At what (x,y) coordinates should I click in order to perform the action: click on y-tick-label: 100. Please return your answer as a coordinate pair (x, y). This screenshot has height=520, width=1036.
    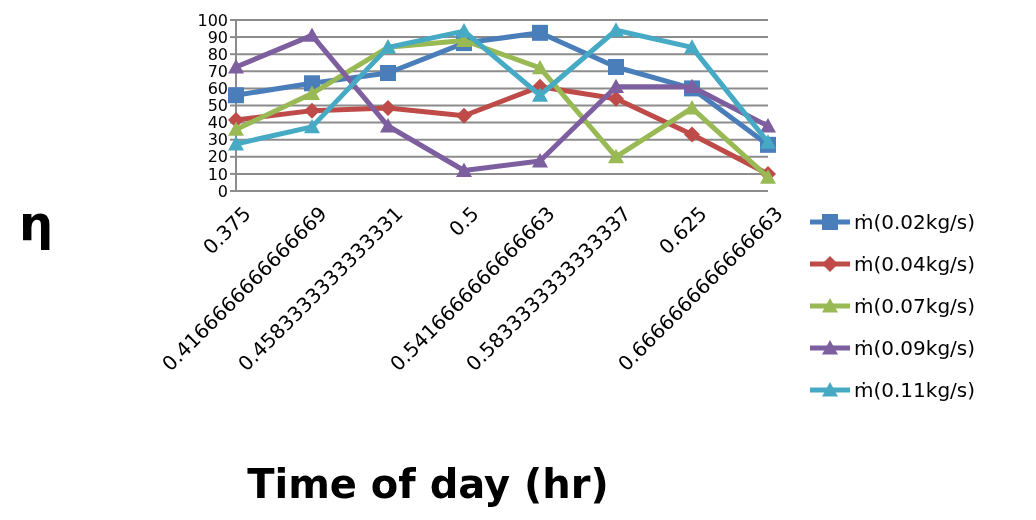
    Looking at the image, I should click on (212, 20).